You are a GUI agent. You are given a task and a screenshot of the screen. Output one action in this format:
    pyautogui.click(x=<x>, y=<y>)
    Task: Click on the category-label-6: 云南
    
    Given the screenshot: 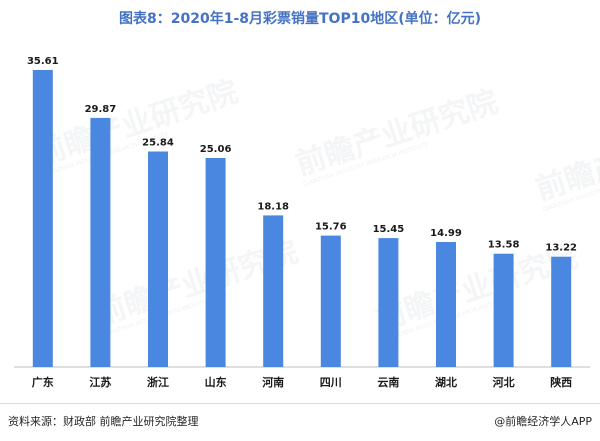 What is the action you would take?
    pyautogui.click(x=388, y=382)
    